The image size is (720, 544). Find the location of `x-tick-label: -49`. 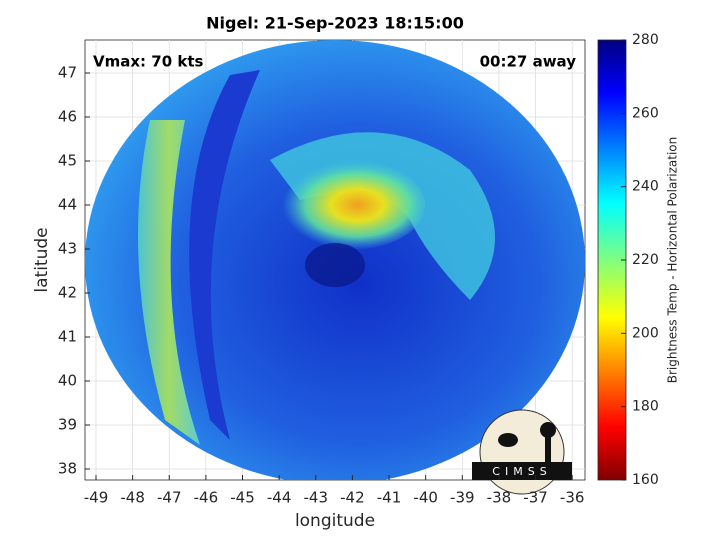

x-tick-label: -49 is located at coordinates (96, 498).